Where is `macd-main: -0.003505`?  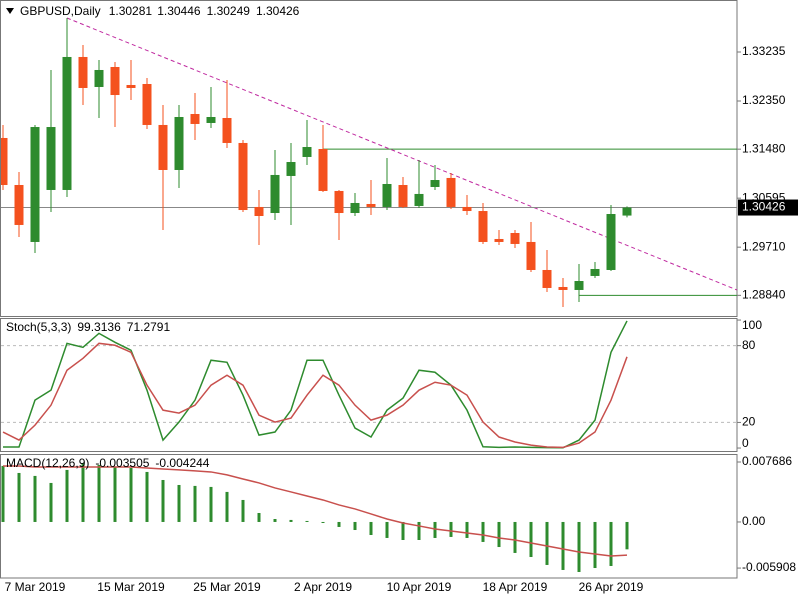
macd-main: -0.003505 is located at coordinates (122, 463).